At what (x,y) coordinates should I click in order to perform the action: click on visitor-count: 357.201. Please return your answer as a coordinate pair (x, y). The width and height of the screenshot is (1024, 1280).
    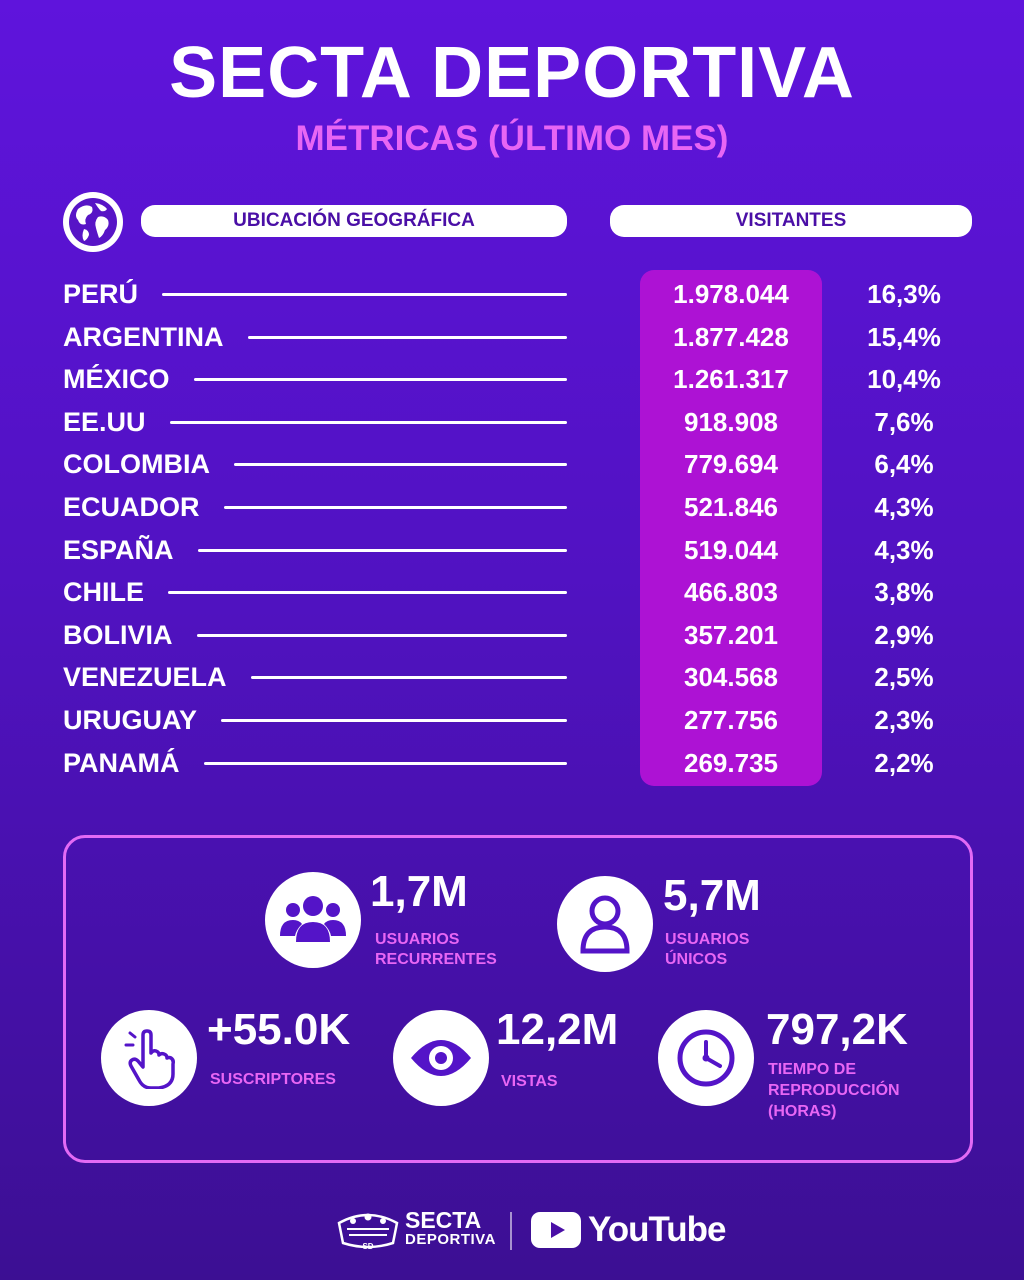
    Looking at the image, I should click on (731, 634).